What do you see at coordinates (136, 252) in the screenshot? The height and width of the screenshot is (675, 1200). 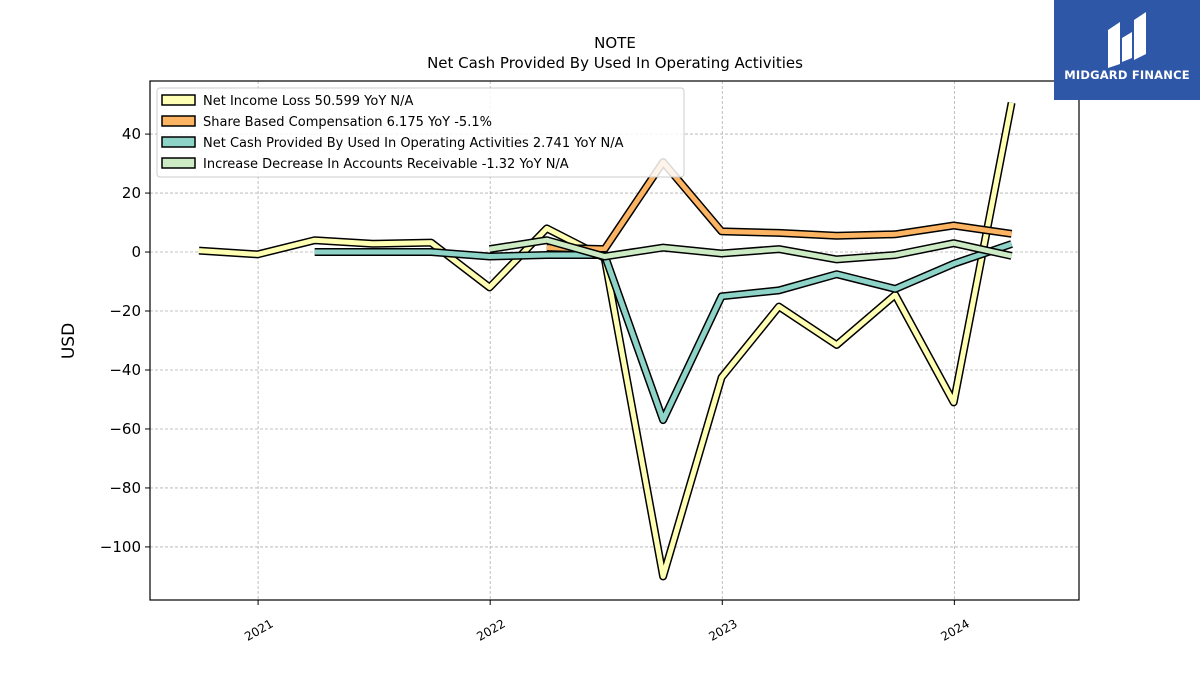 I see `y-tick-label: 0` at bounding box center [136, 252].